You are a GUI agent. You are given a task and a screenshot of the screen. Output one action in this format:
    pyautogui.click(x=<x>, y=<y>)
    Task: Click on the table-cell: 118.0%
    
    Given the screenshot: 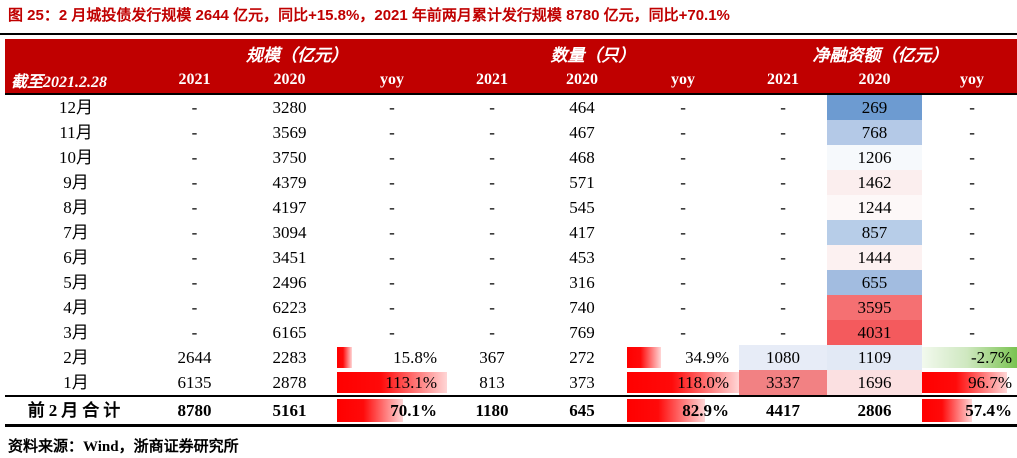 What is the action you would take?
    pyautogui.click(x=683, y=383)
    